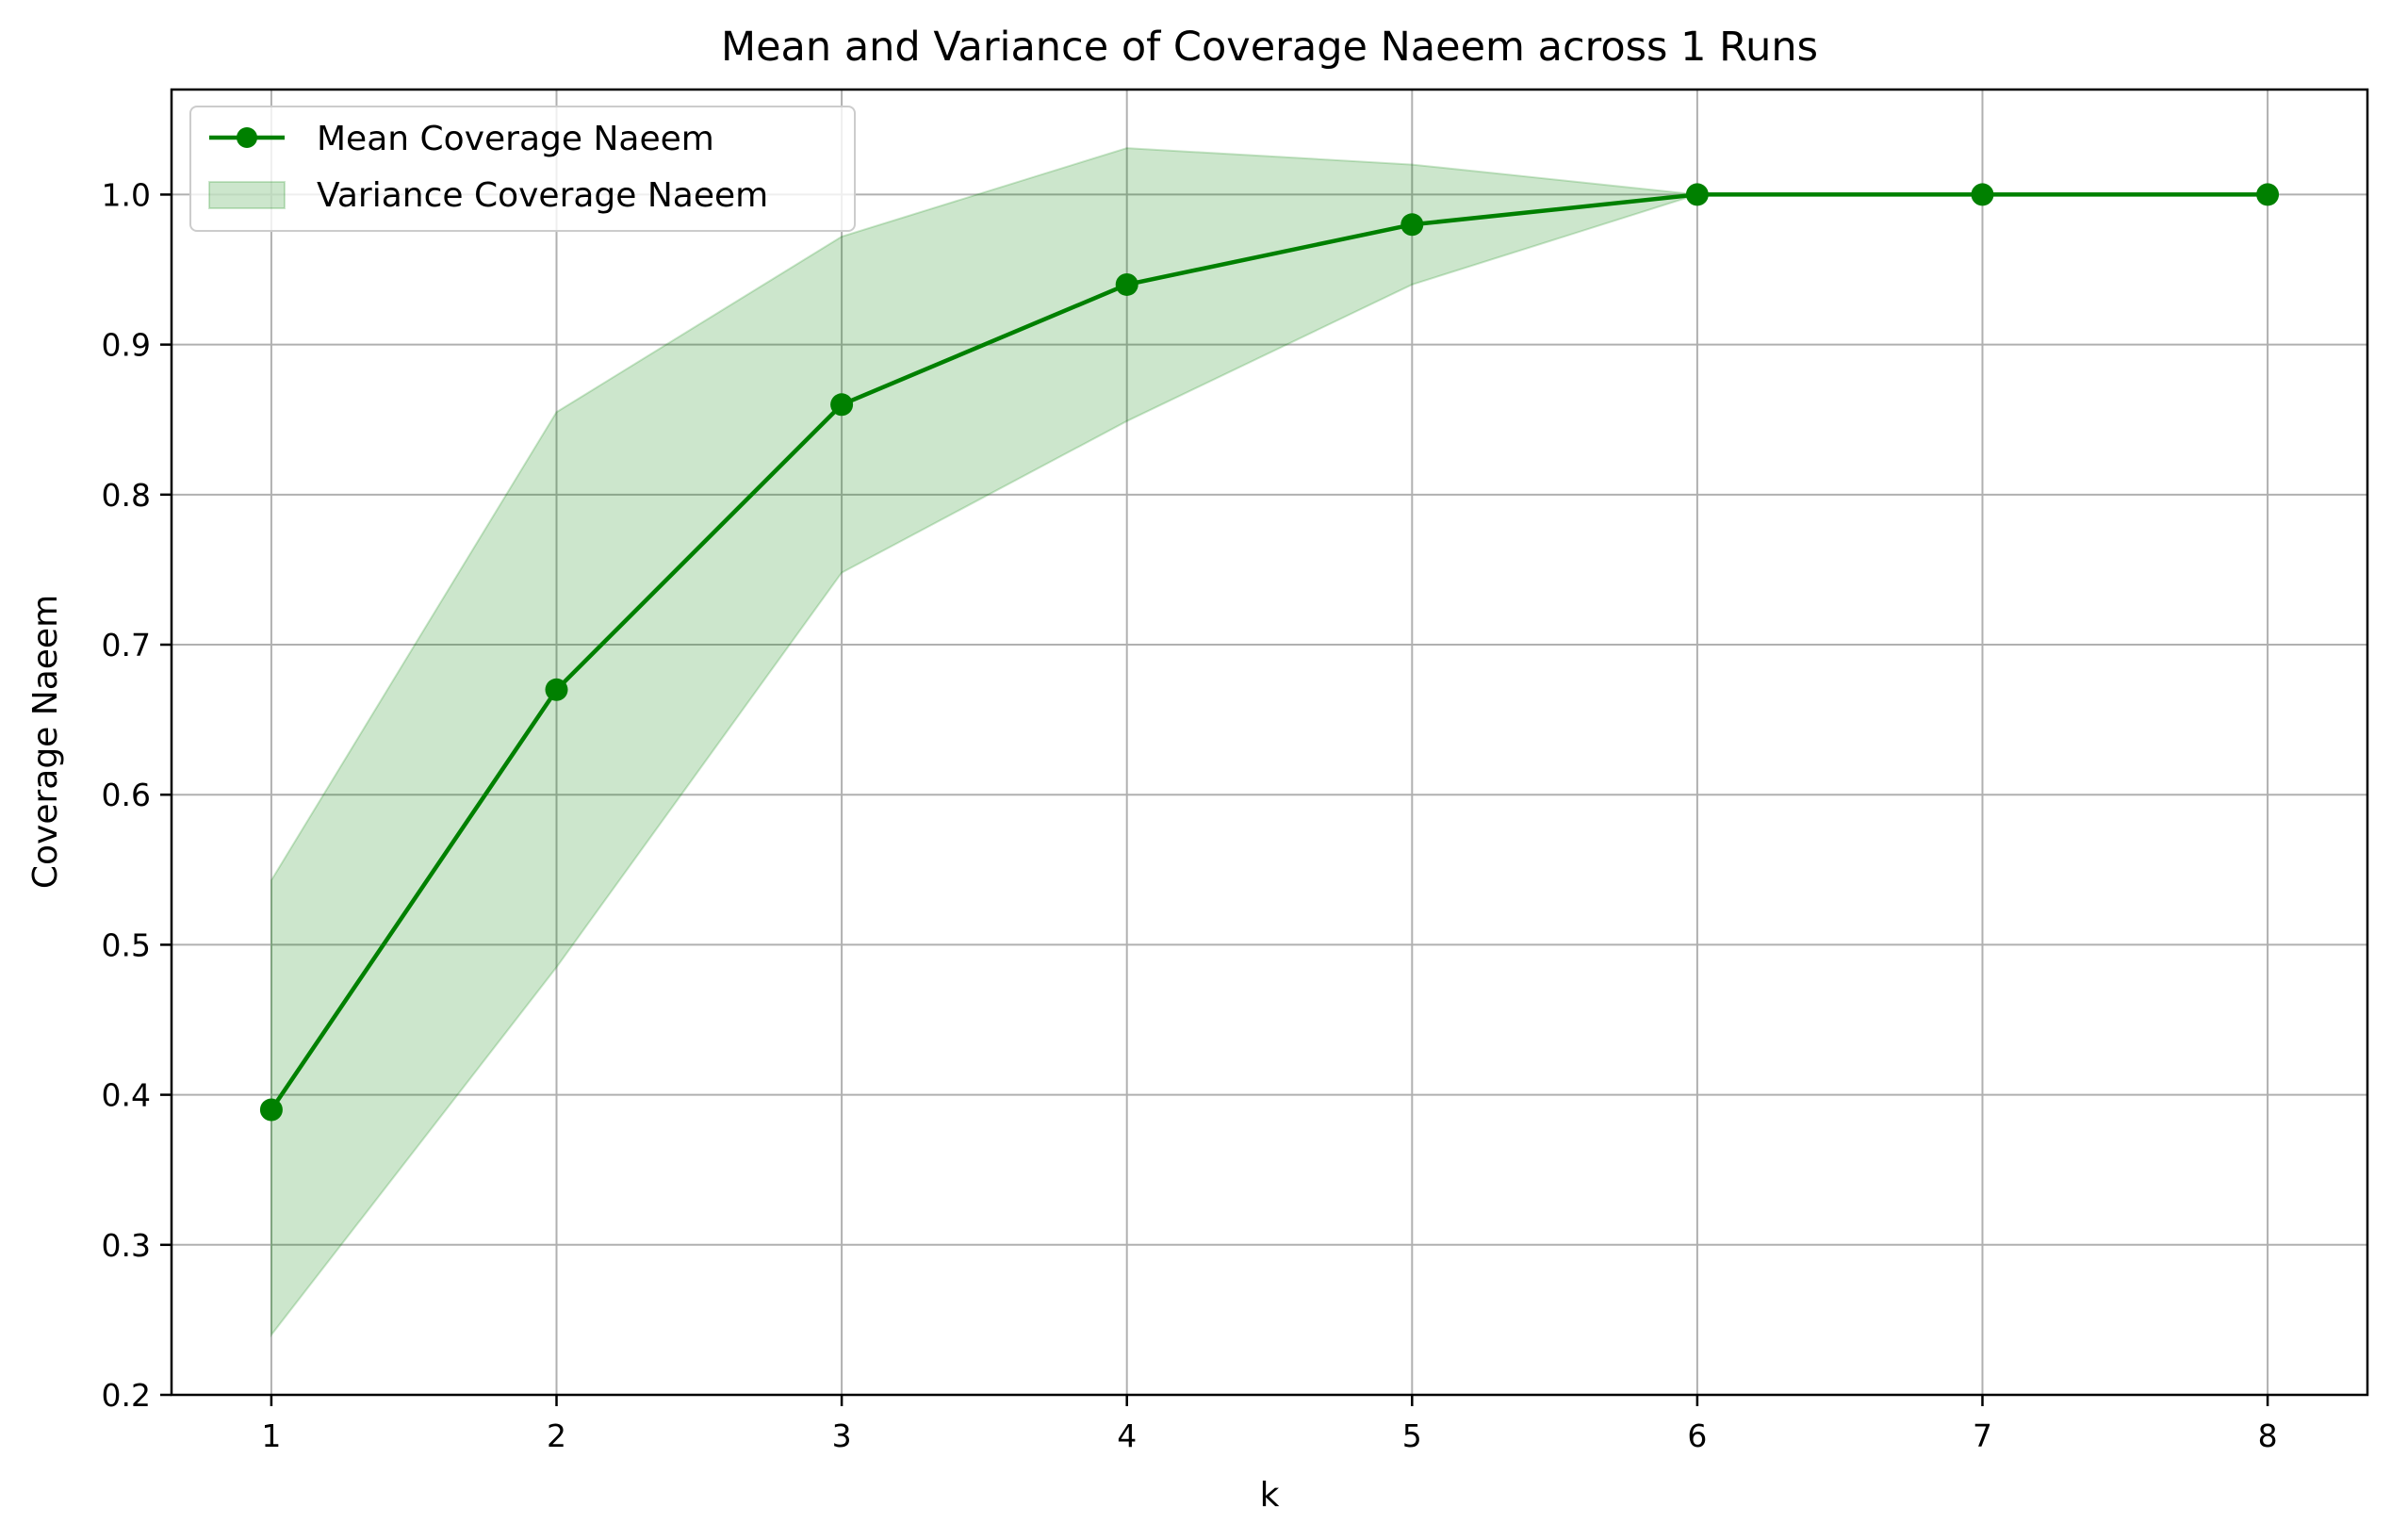 The image size is (2391, 1540). Describe the element at coordinates (556, 1435) in the screenshot. I see `x-tick-label: 2` at that location.